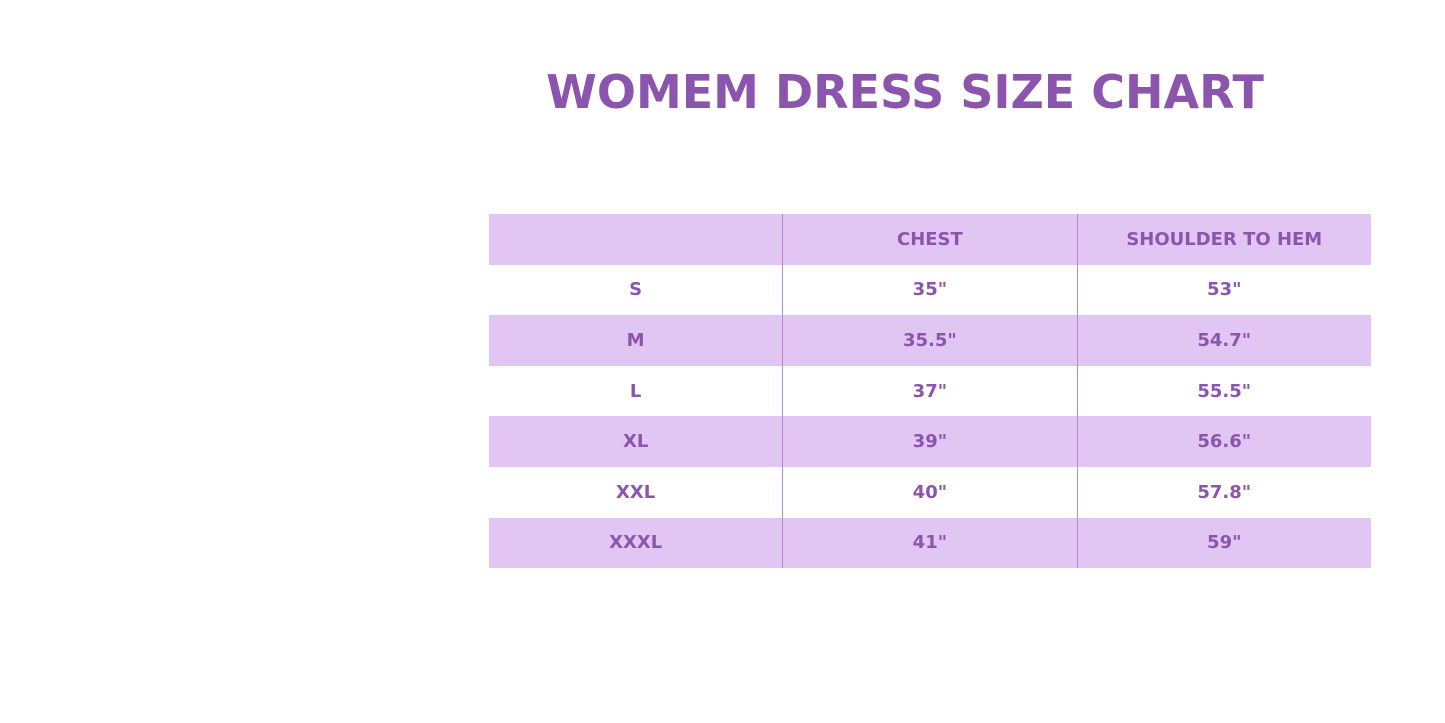 The image size is (1445, 723). I want to click on table-row: M 35.5" 54.7", so click(930, 340).